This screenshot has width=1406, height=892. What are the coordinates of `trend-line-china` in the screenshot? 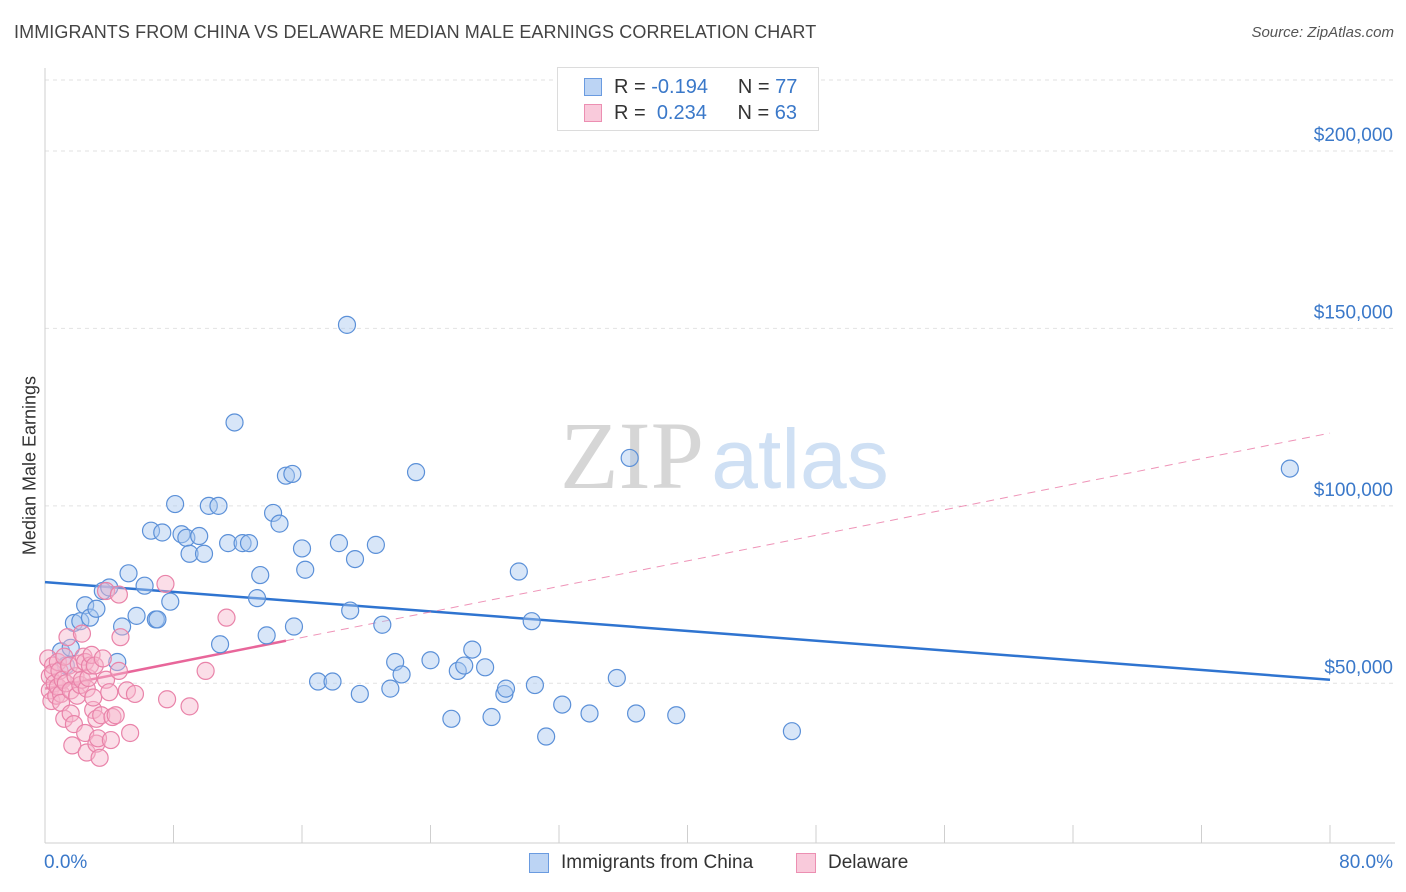 It's located at (687, 630).